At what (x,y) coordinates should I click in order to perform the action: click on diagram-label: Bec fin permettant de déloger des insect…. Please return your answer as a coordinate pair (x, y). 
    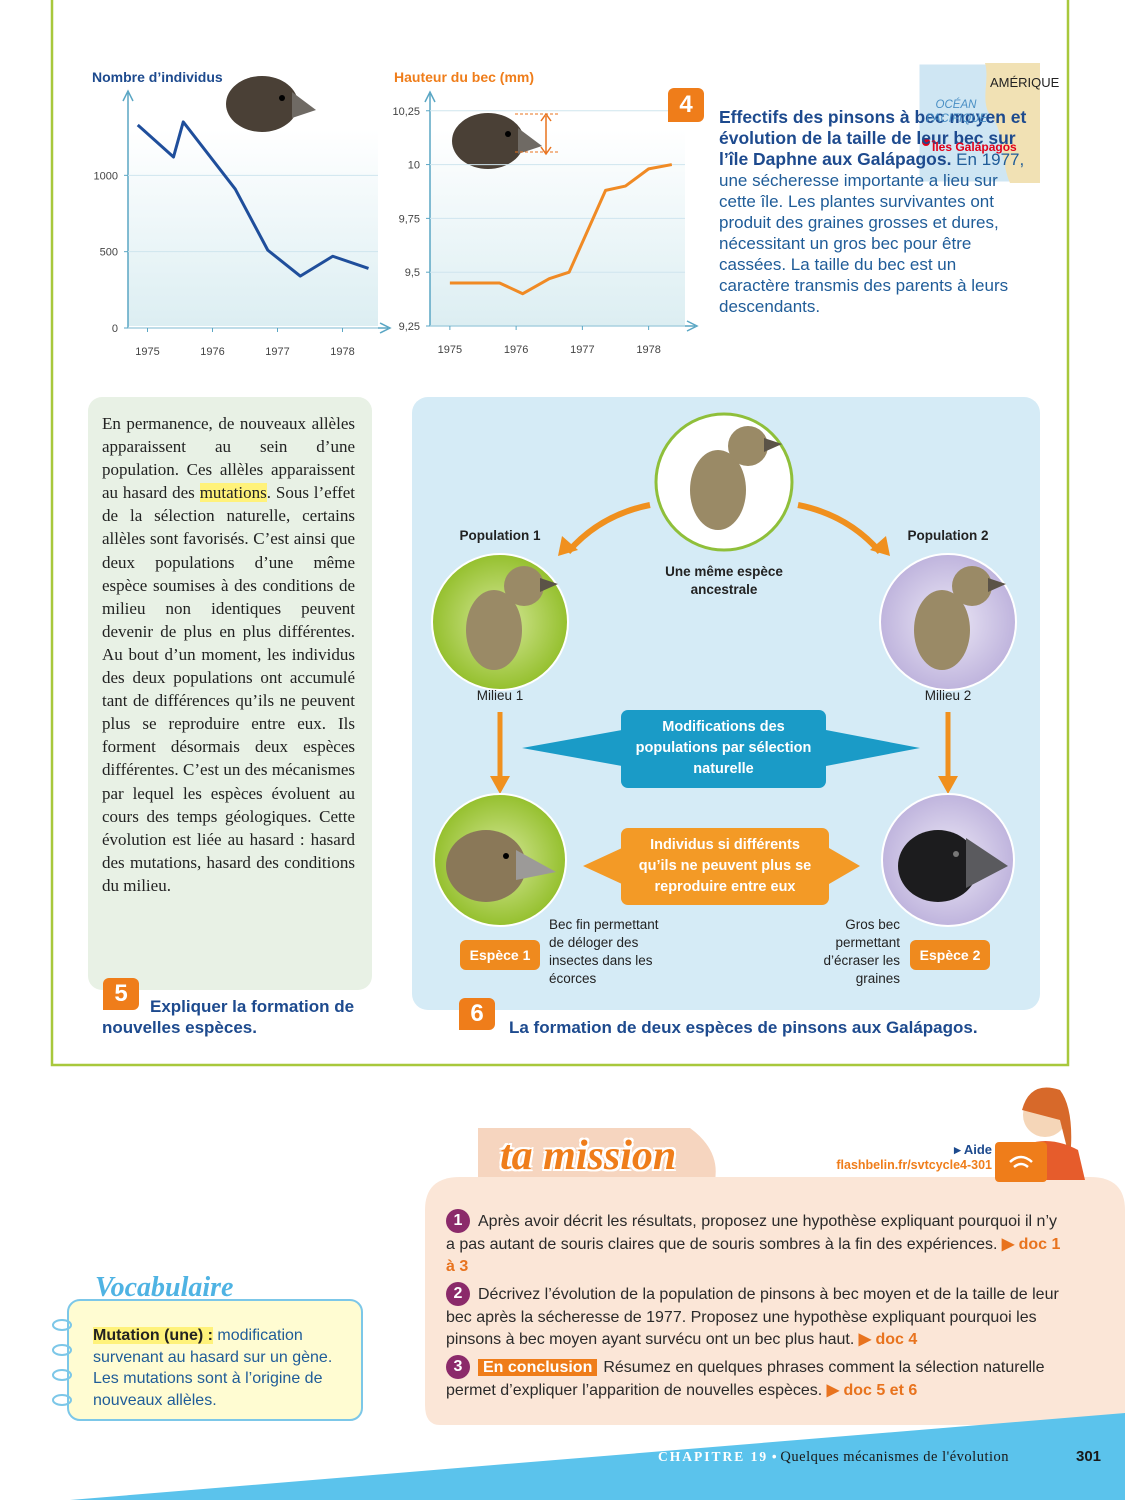
    Looking at the image, I should click on (604, 951).